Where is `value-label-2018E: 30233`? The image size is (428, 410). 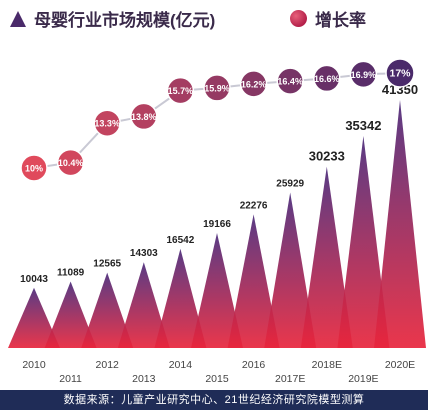
value-label-2018E: 30233 is located at coordinates (327, 156).